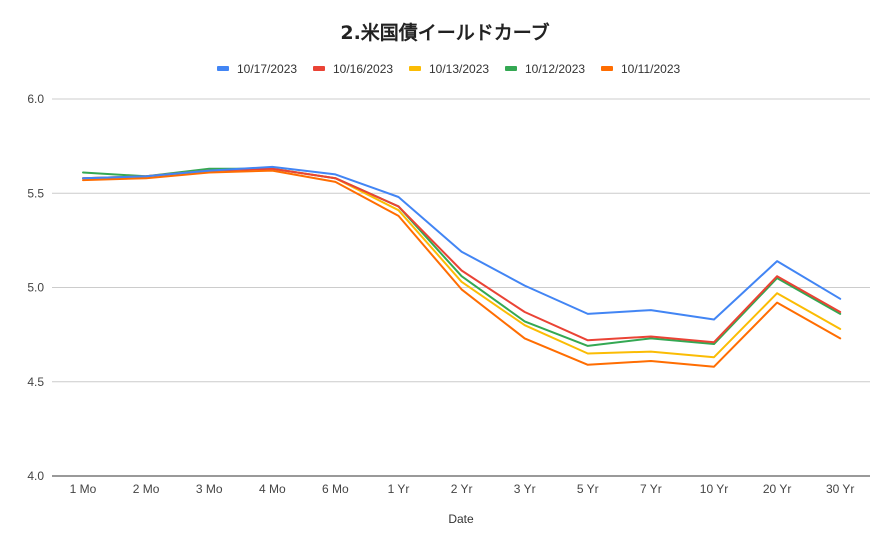 Image resolution: width=890 pixels, height=547 pixels. What do you see at coordinates (335, 489) in the screenshot?
I see `x-tick-label: 6 Mo` at bounding box center [335, 489].